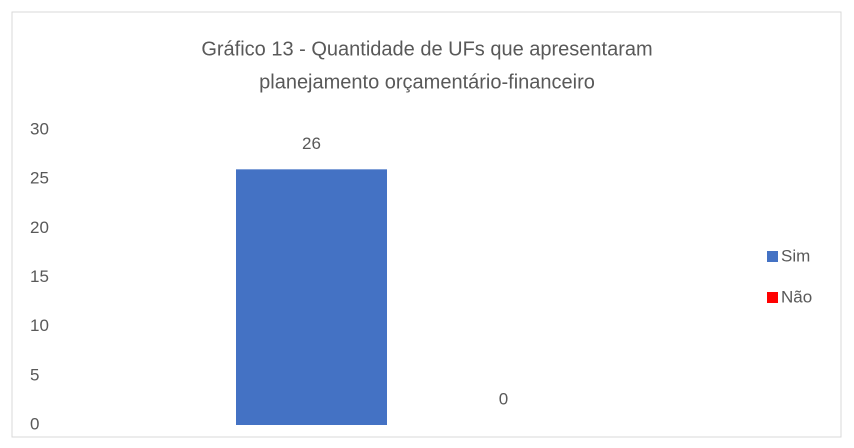 The height and width of the screenshot is (448, 854). I want to click on legend-label: Sim, so click(795, 255).